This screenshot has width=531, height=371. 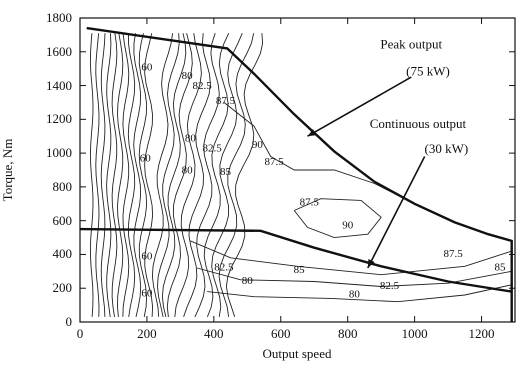 I want to click on annotation-text: (75 kW), so click(x=428, y=70).